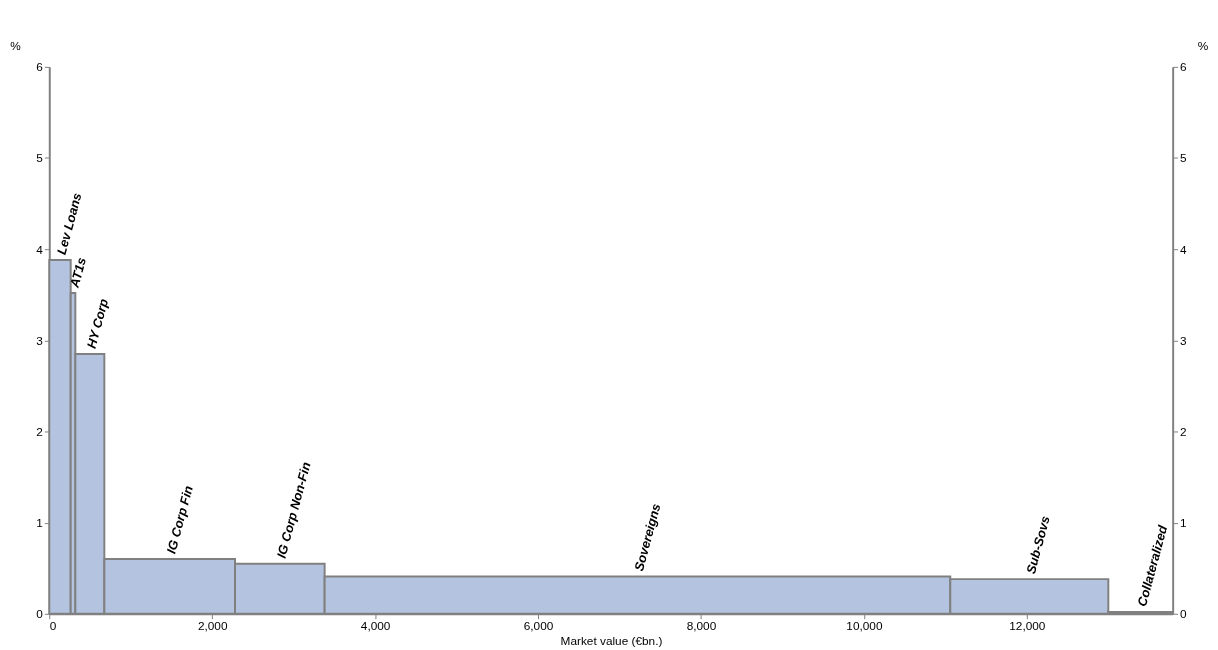  I want to click on annotation: Lev Loans, so click(69, 224).